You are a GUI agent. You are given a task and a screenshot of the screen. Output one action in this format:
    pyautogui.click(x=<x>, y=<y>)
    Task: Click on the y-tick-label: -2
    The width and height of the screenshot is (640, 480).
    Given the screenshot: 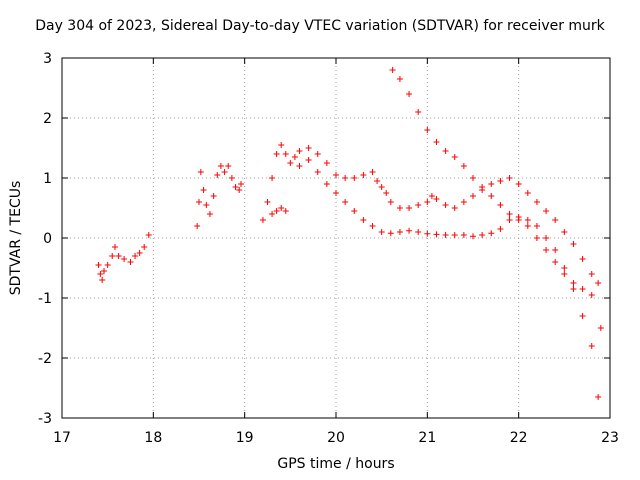 What is the action you would take?
    pyautogui.click(x=45, y=359)
    